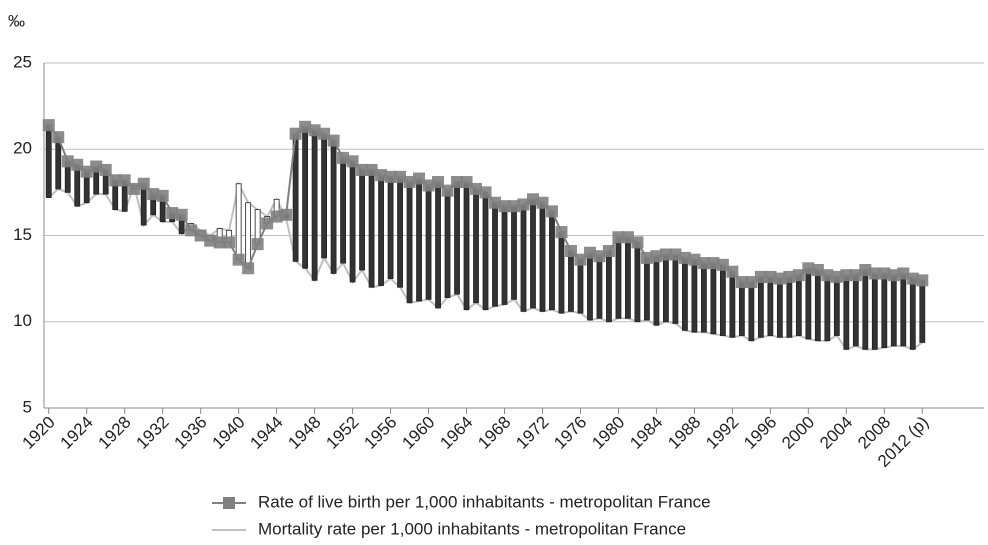 Image resolution: width=988 pixels, height=545 pixels. I want to click on x-tick-label: 1968, so click(494, 433).